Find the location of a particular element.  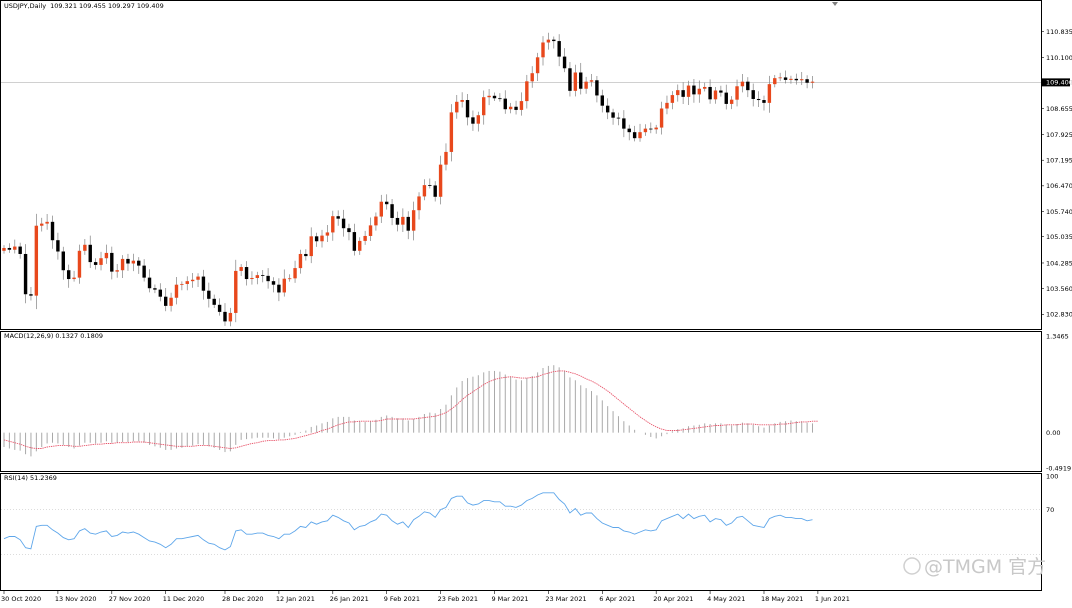

x-tick-label: 11 Dec 2020 is located at coordinates (184, 599).